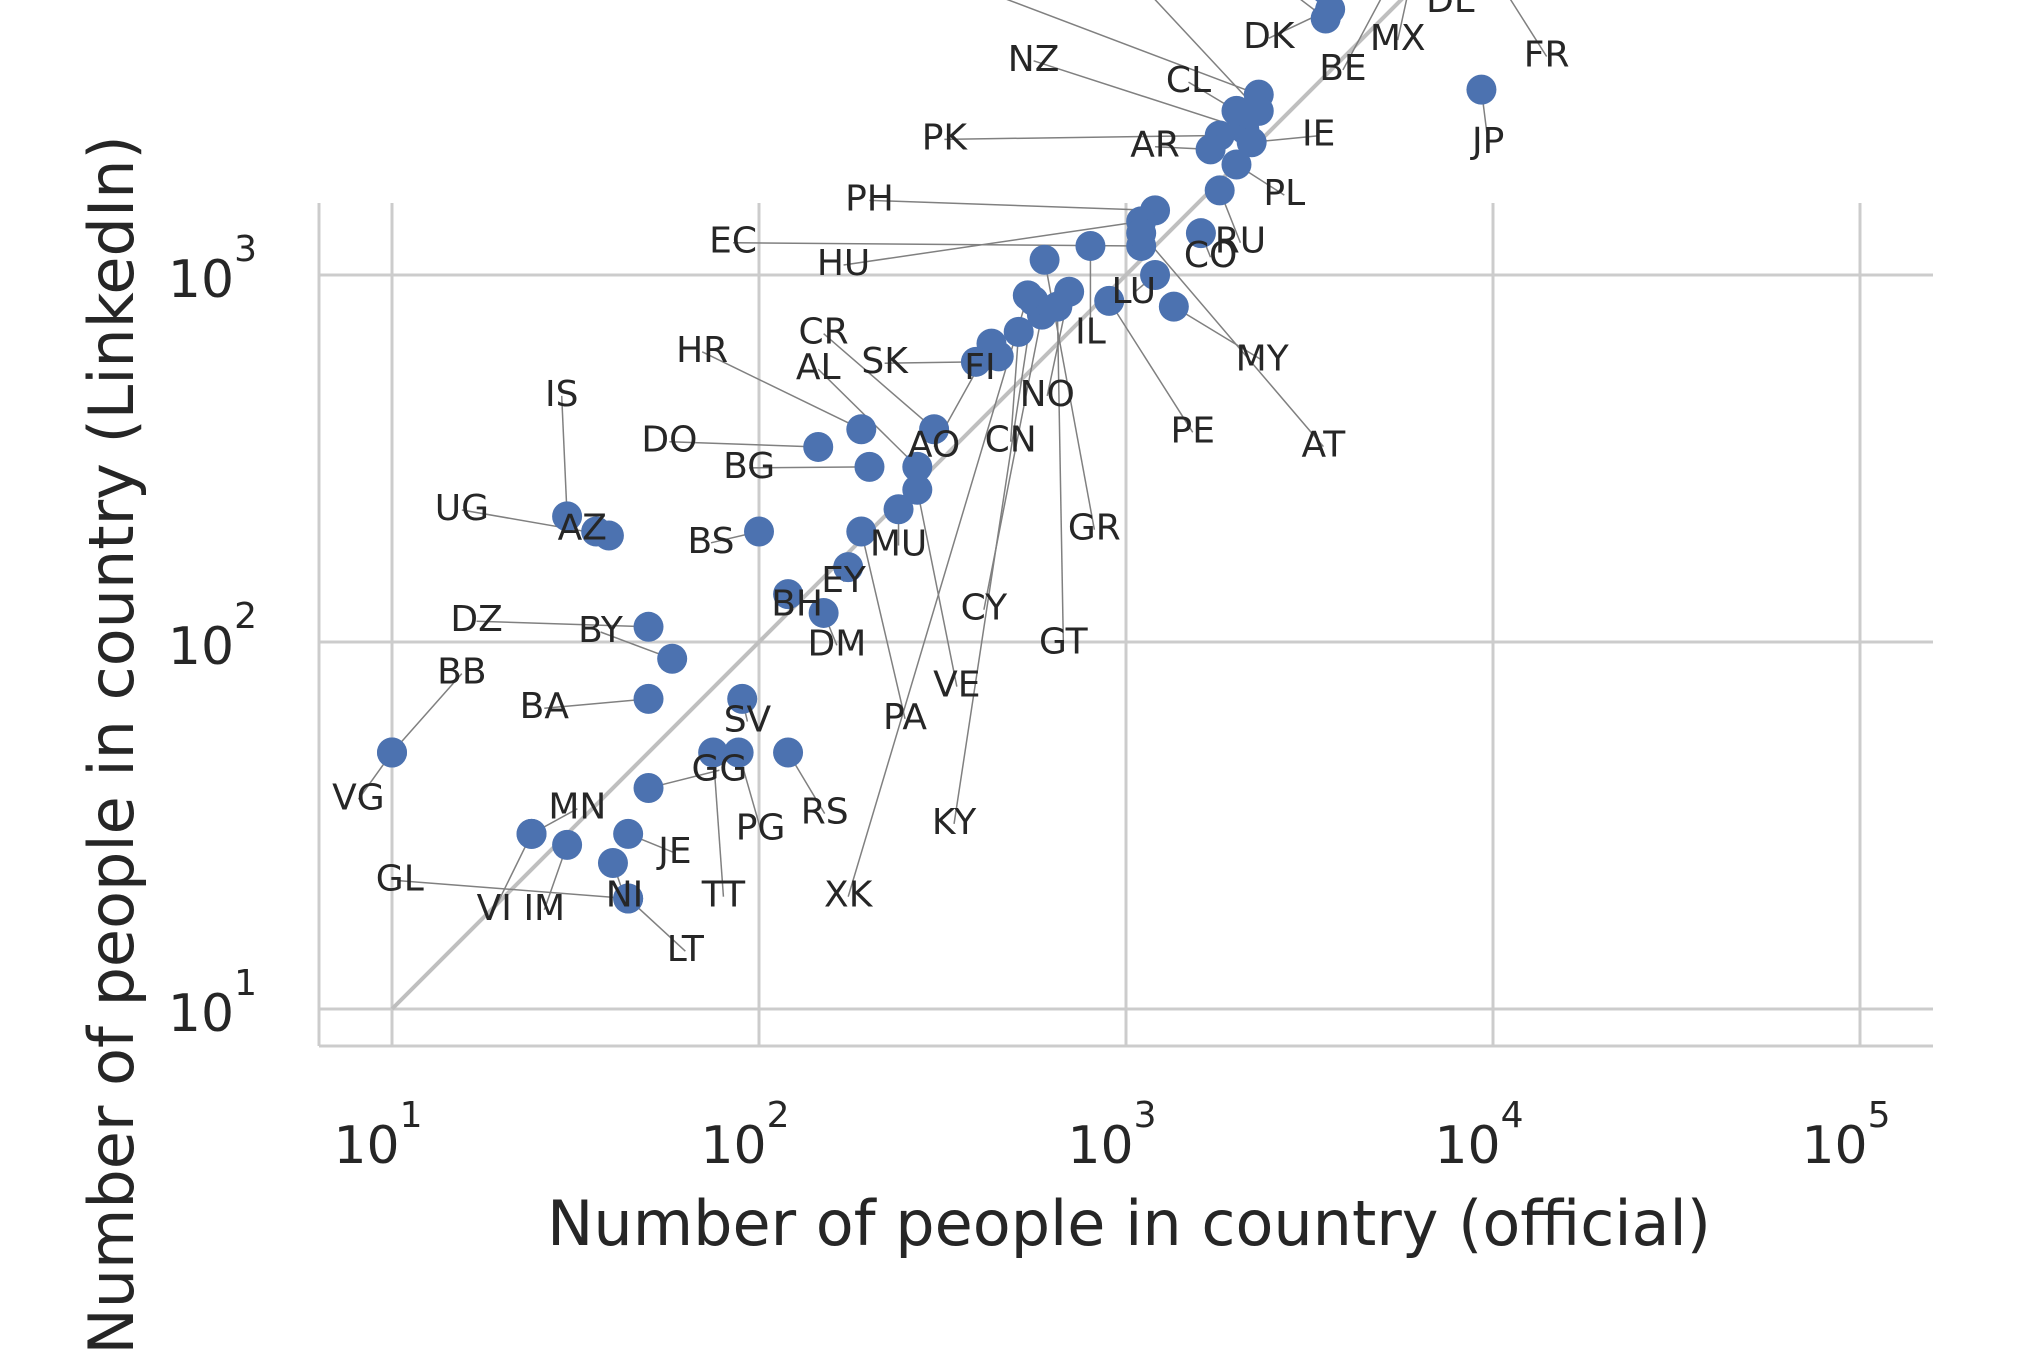  What do you see at coordinates (1188, 80) in the screenshot?
I see `point-label: CL` at bounding box center [1188, 80].